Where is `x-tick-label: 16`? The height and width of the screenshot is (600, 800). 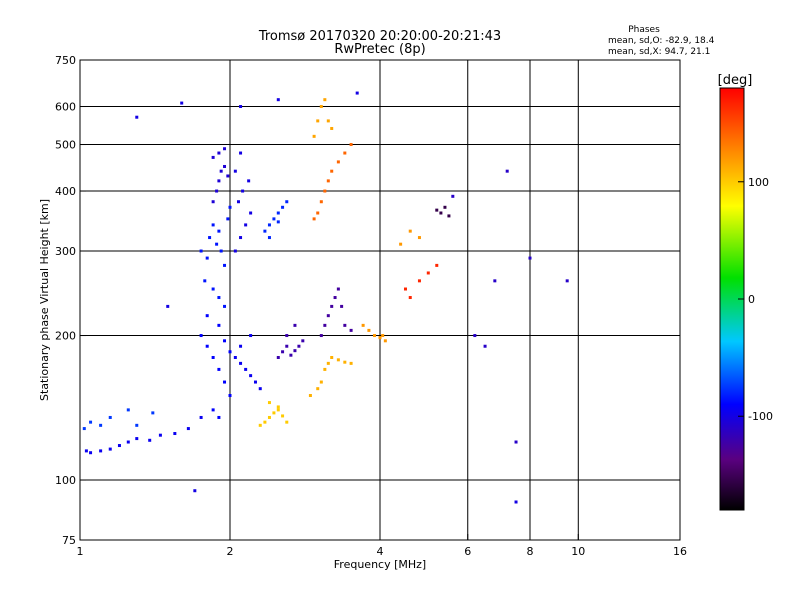
x-tick-label: 16 is located at coordinates (680, 551).